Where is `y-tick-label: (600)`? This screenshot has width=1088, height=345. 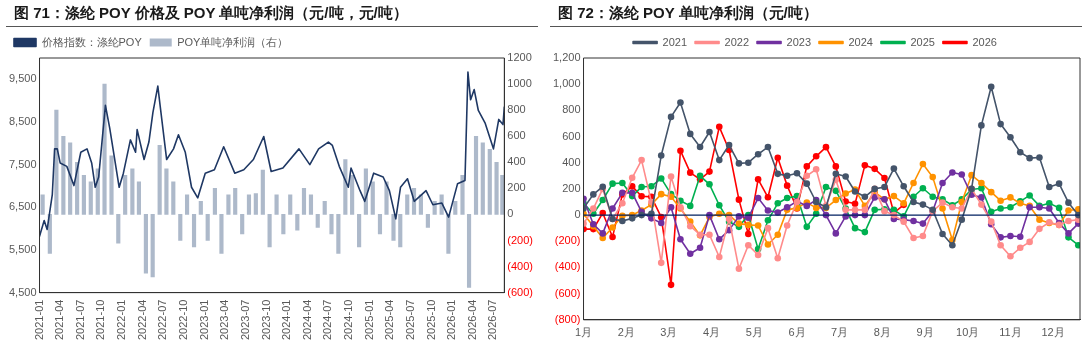
y-tick-label: (600) is located at coordinates (567, 292).